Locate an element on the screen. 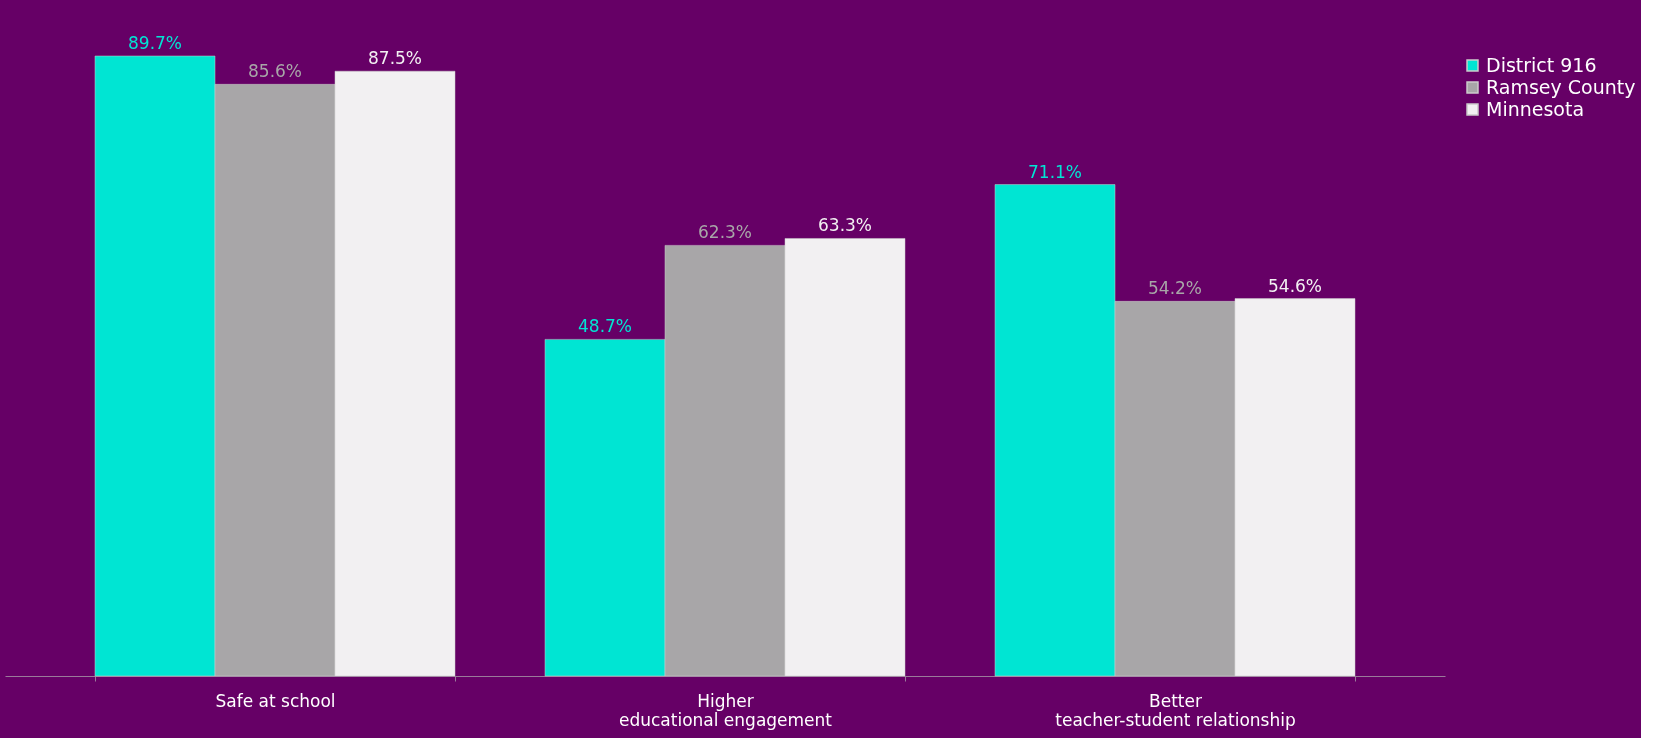  data-label: 87.5% is located at coordinates (395, 58).